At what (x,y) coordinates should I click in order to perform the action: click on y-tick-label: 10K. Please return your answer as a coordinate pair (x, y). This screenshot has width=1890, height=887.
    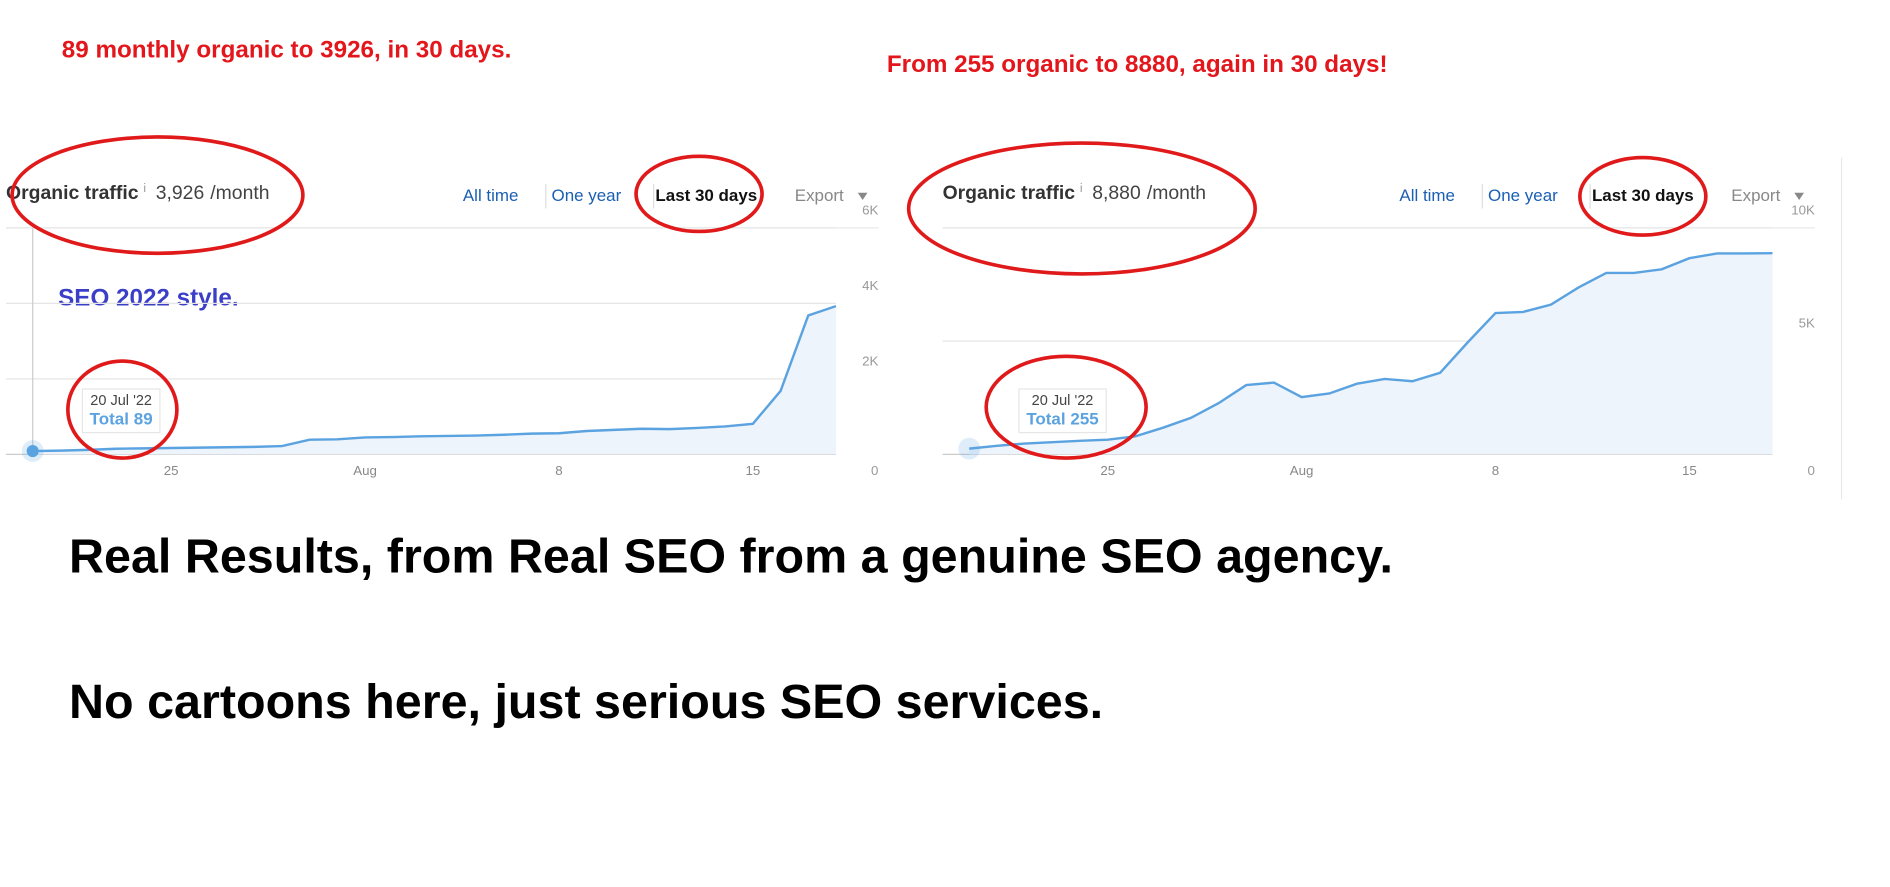
    Looking at the image, I should click on (1803, 209).